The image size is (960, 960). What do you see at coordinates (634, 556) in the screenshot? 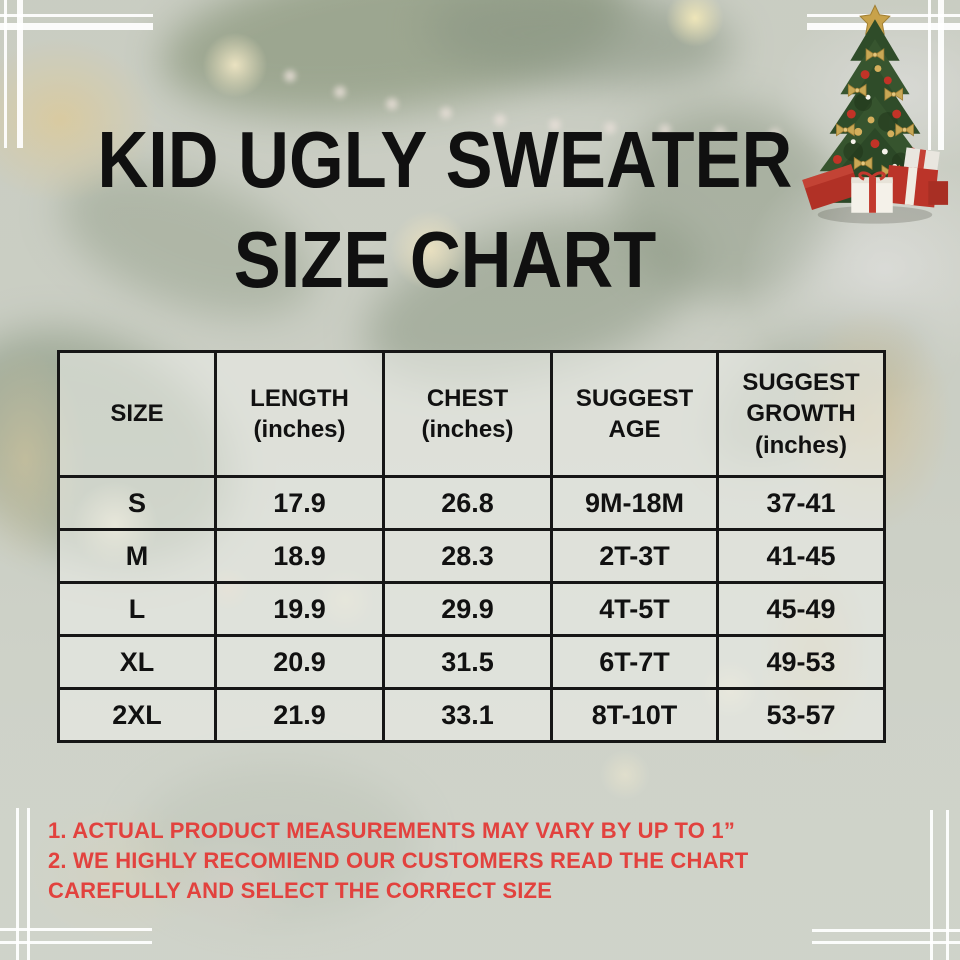
I see `cell-age: 2T-3T` at bounding box center [634, 556].